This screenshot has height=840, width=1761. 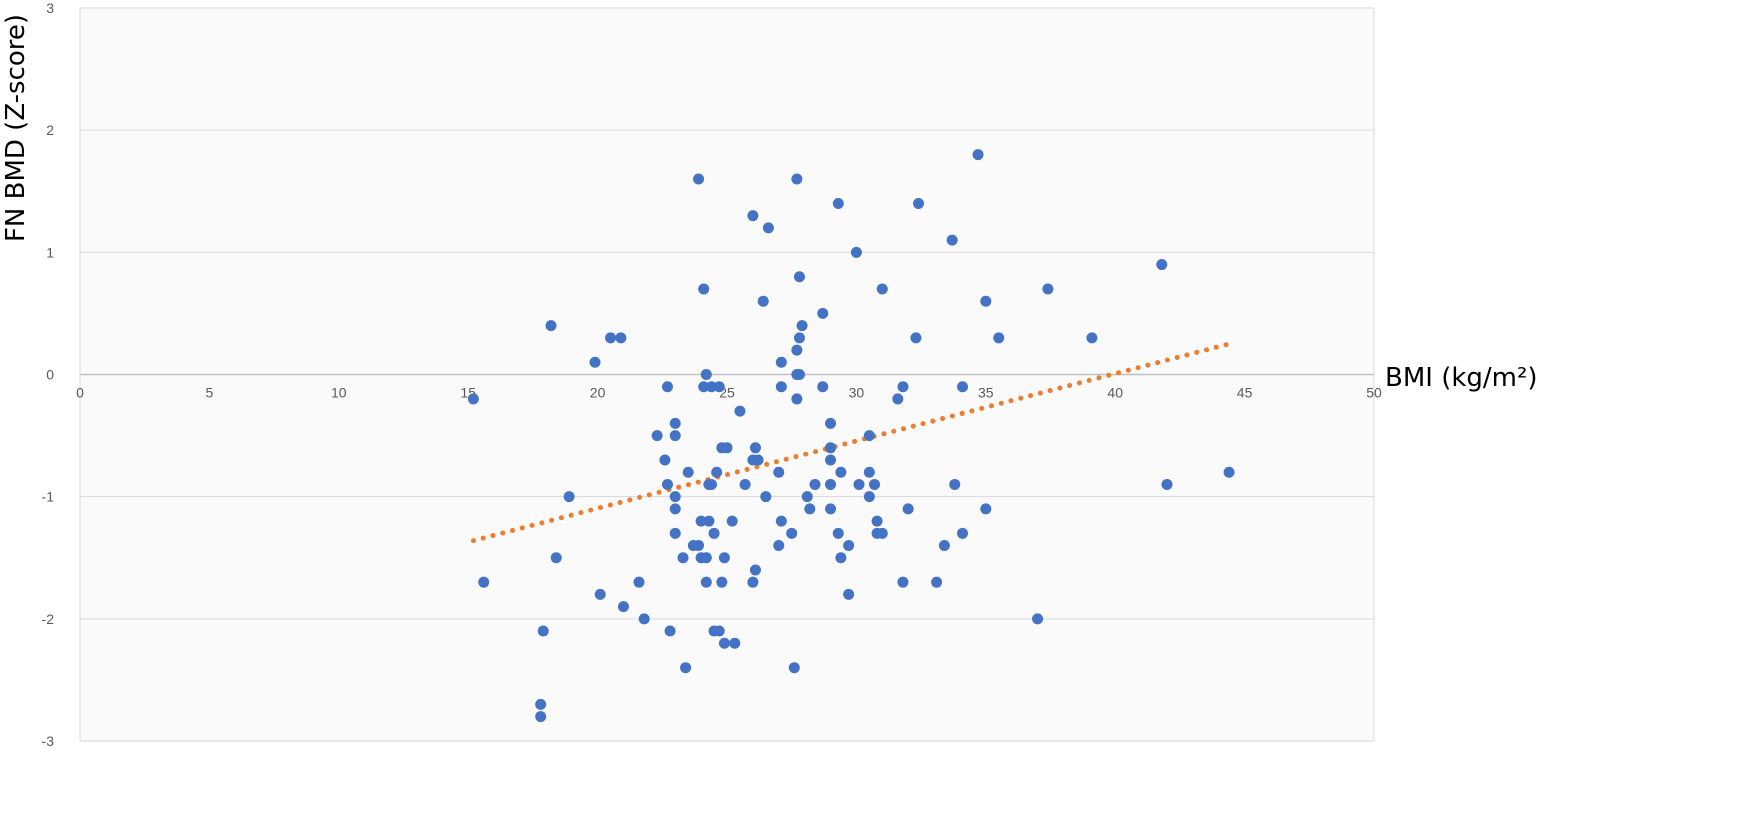 What do you see at coordinates (50, 8) in the screenshot?
I see `y-tick-label: 3` at bounding box center [50, 8].